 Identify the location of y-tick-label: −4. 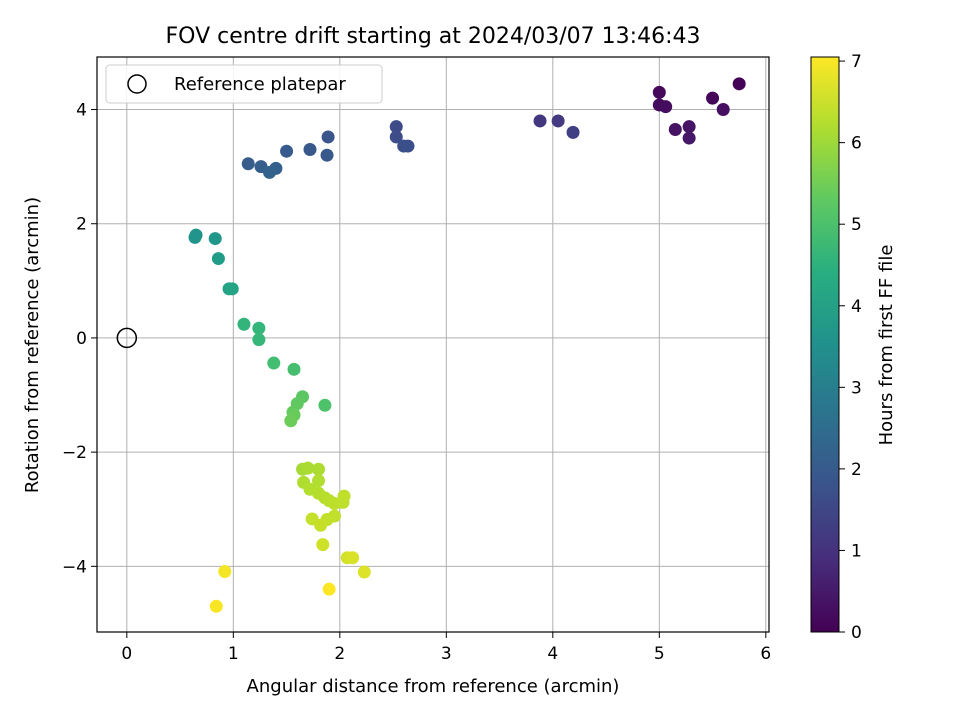
(74, 567).